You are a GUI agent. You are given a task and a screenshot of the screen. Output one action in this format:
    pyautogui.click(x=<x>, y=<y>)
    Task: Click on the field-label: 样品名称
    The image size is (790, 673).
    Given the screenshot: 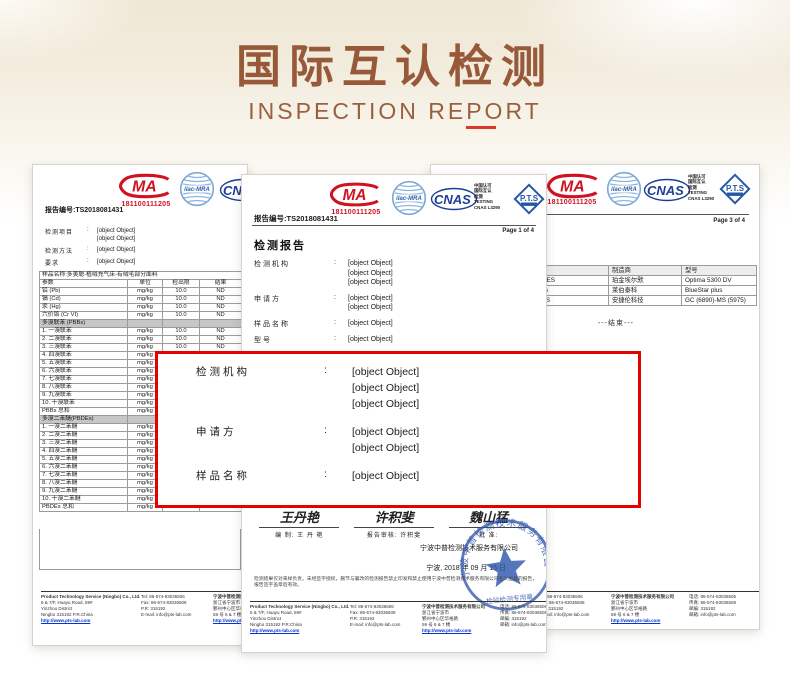 What is the action you would take?
    pyautogui.click(x=272, y=324)
    